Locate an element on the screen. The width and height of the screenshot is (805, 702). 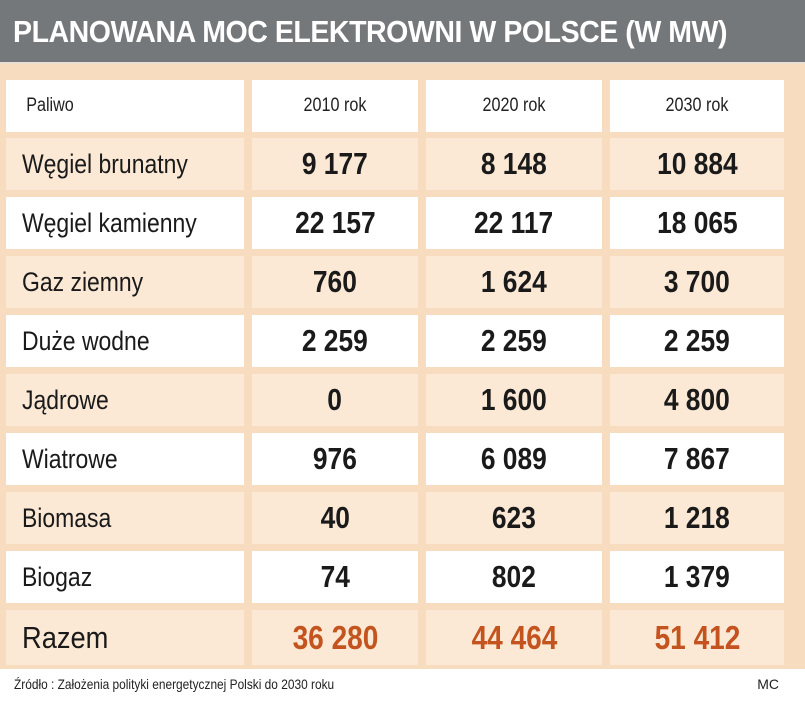
value-cell: 22 157 is located at coordinates (335, 223).